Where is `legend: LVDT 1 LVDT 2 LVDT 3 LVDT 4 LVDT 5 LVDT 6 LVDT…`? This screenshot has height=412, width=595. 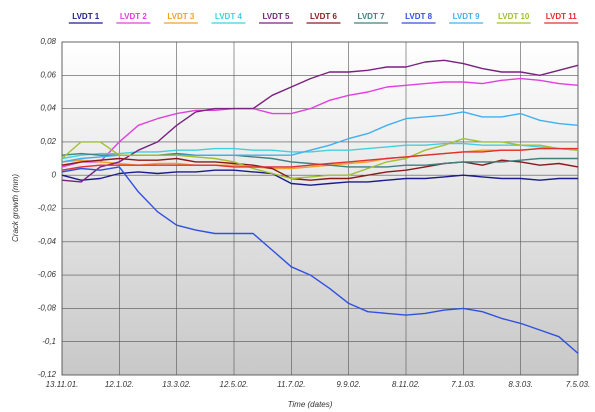
legend: LVDT 1 LVDT 2 LVDT 3 LVDT 4 LVDT 5 LVDT 6 LVDT… is located at coordinates (323, 18).